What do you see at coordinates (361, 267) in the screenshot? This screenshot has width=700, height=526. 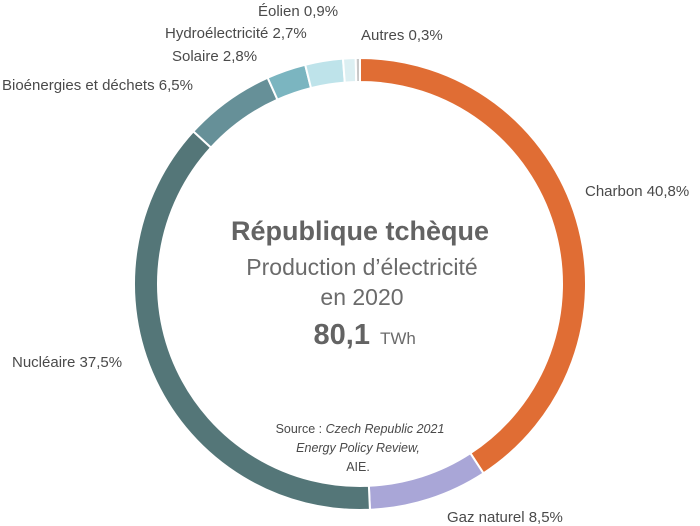 I see `center-subtitle-line1: Production d’électricité` at bounding box center [361, 267].